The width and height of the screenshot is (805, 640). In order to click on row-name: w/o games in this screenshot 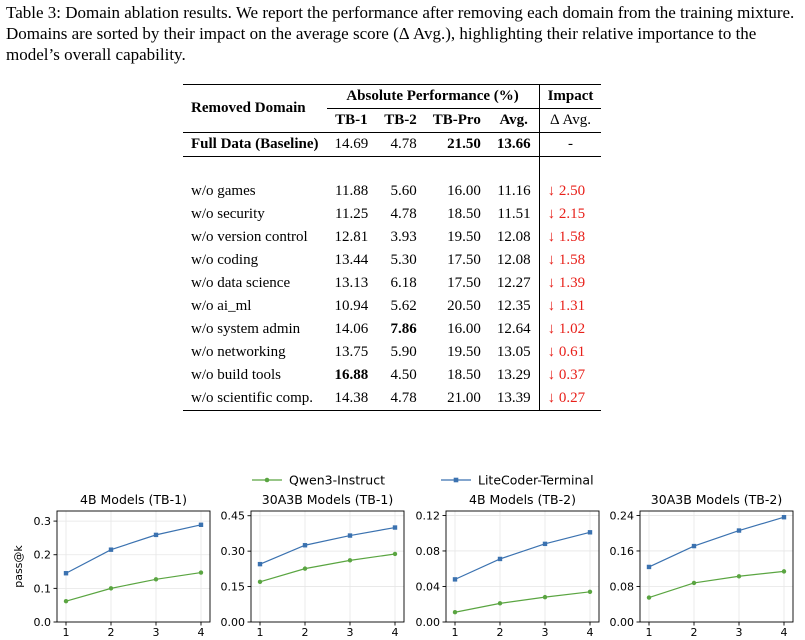, I will do `click(223, 191)`.